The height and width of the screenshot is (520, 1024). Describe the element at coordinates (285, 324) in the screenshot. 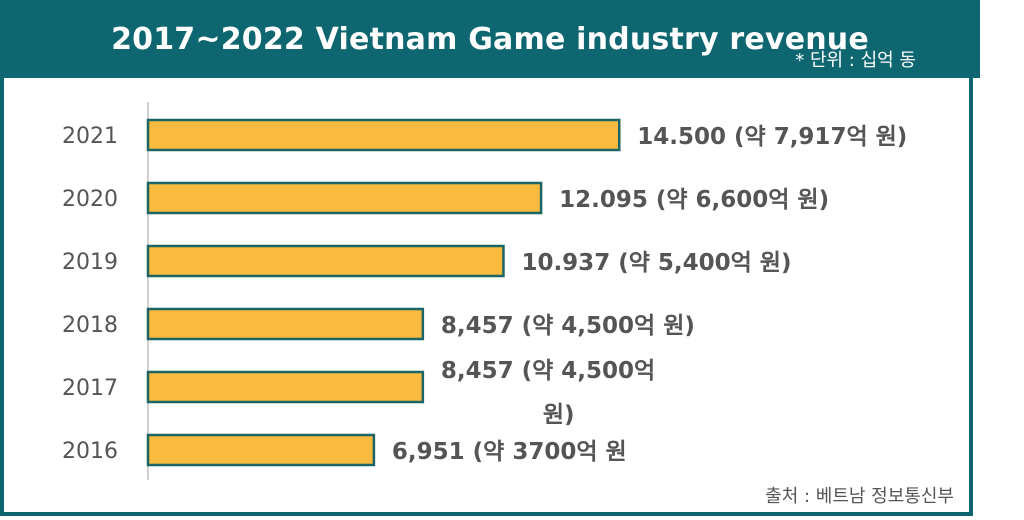

I see `bar-2018` at that location.